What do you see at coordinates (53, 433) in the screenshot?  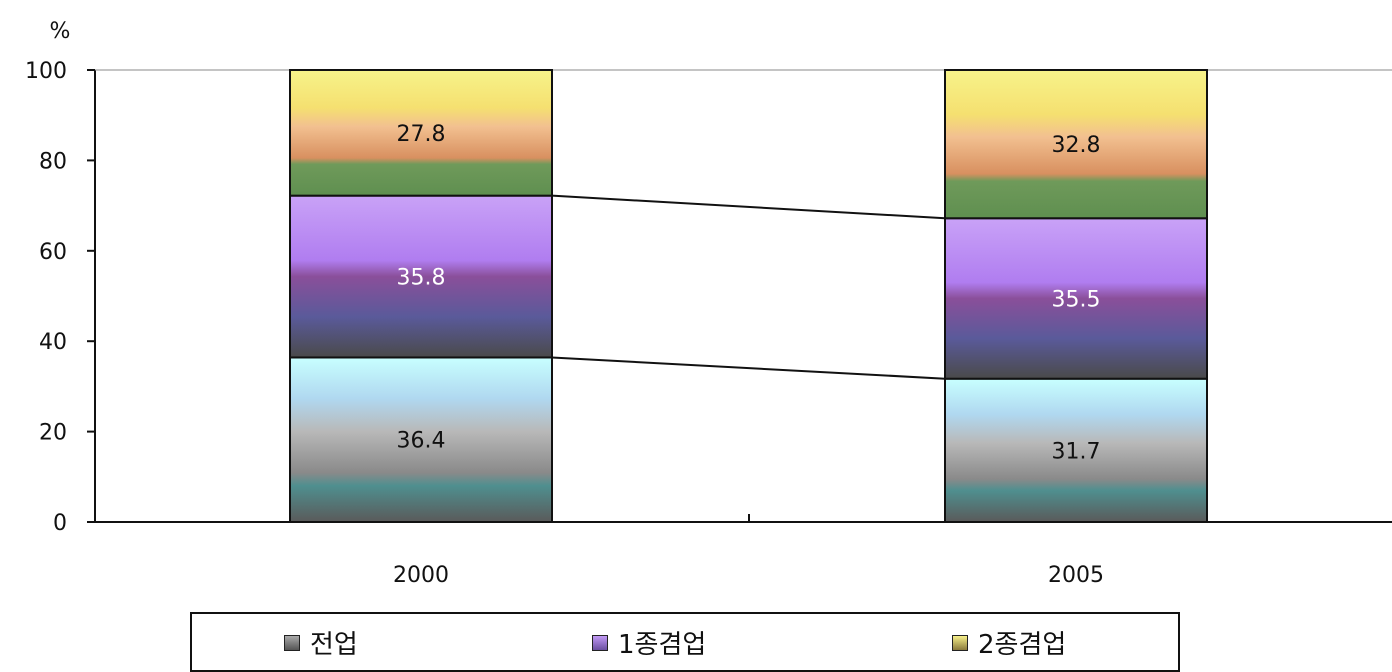 I see `y-tick-label: 20` at bounding box center [53, 433].